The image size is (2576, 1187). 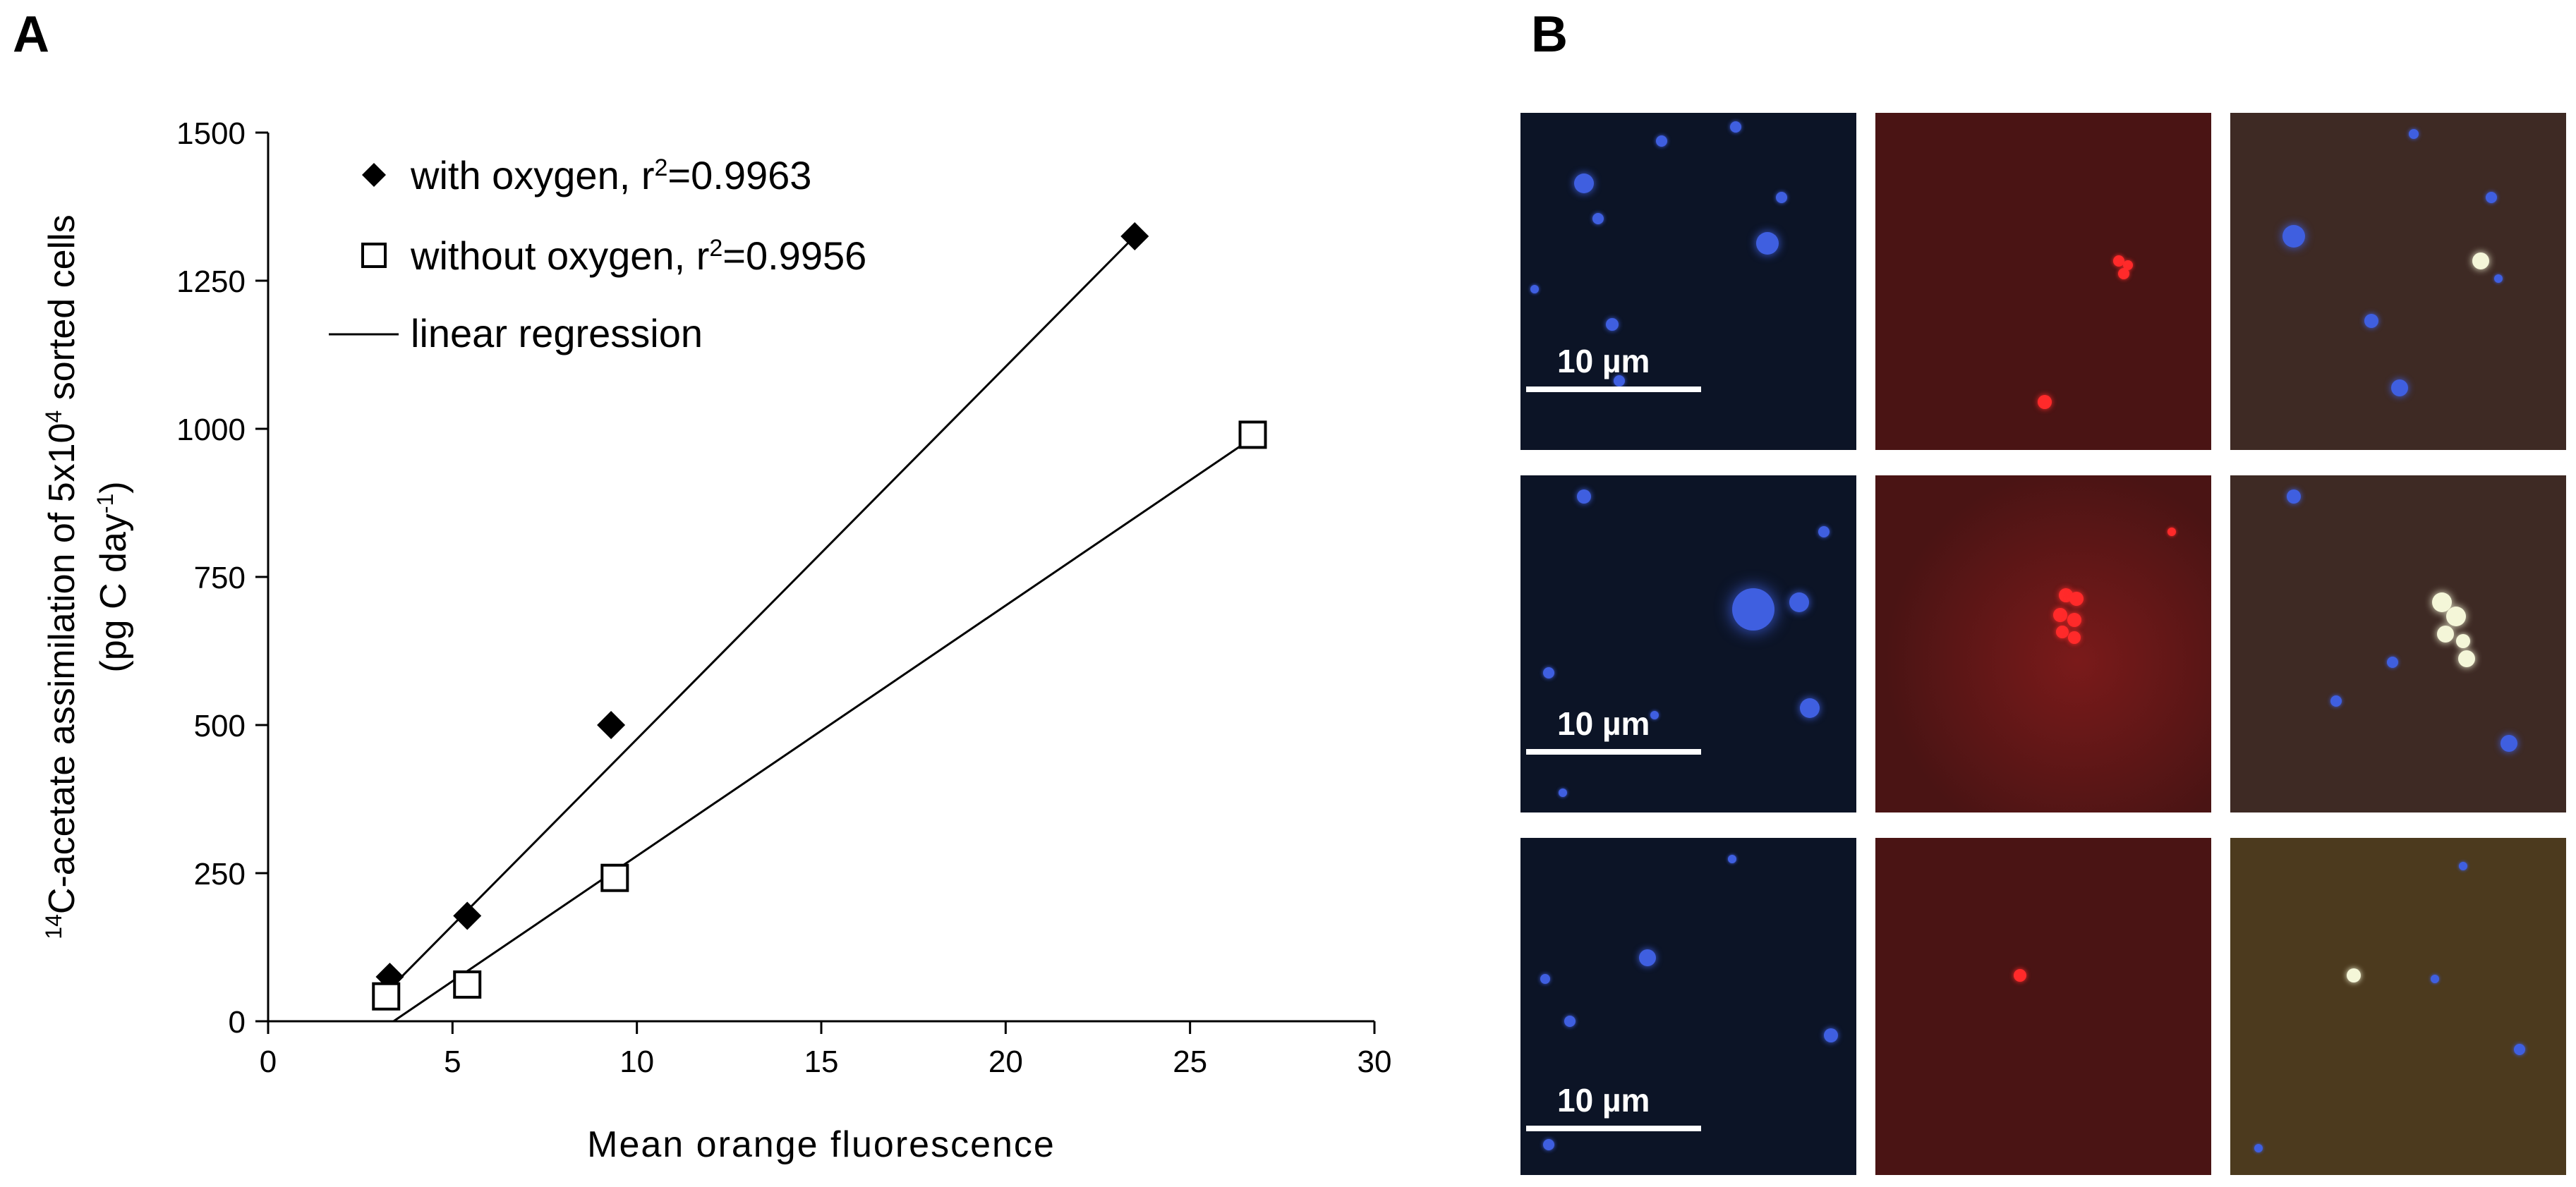 What do you see at coordinates (1688, 643) in the screenshot?
I see `micrograph-blue-row2: 10 µm` at bounding box center [1688, 643].